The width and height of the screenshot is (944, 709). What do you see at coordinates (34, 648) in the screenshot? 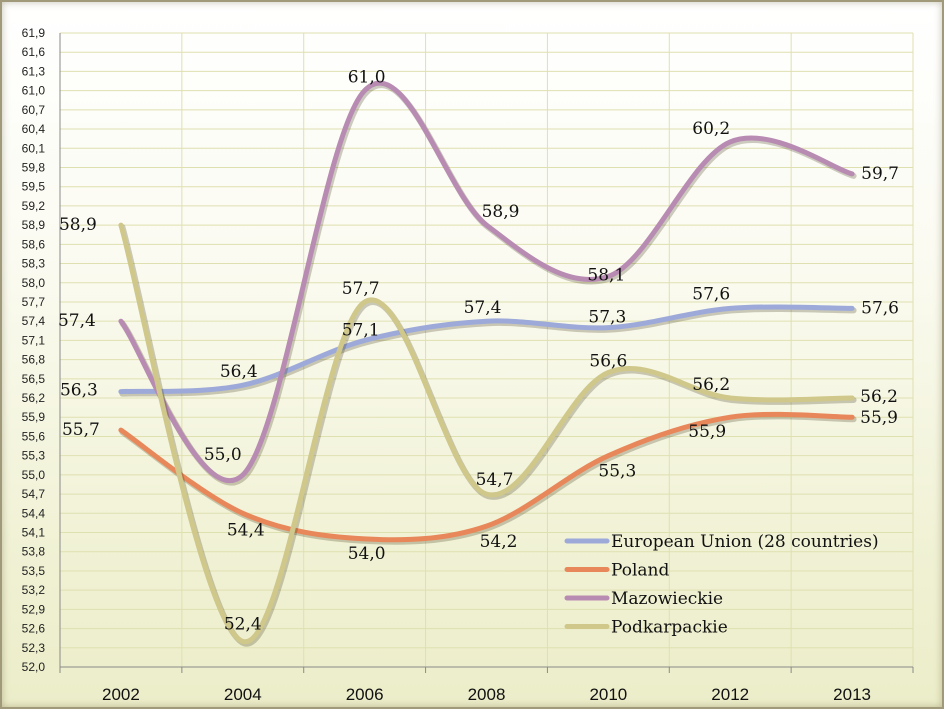
I see `y-tick-label: 52,3` at bounding box center [34, 648].